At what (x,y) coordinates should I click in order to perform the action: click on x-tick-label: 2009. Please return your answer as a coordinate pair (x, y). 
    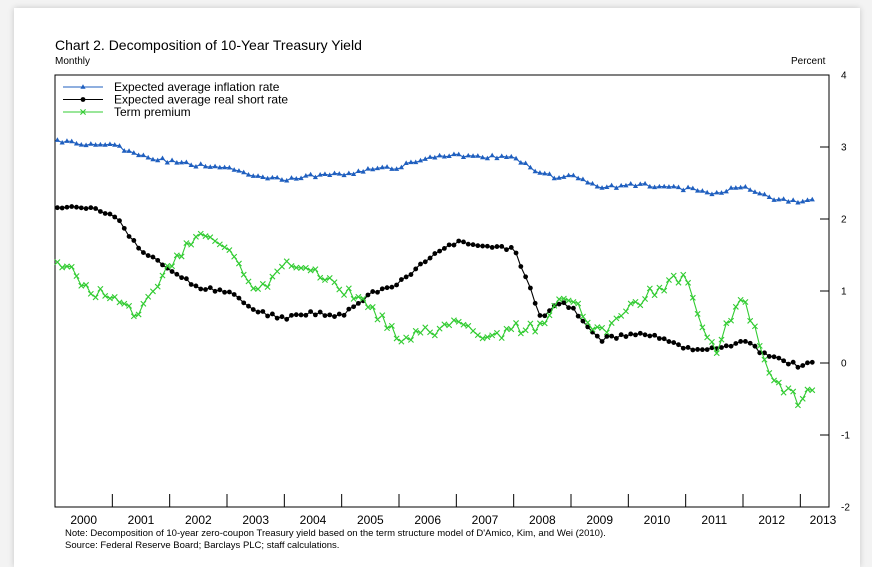
    Looking at the image, I should click on (599, 520).